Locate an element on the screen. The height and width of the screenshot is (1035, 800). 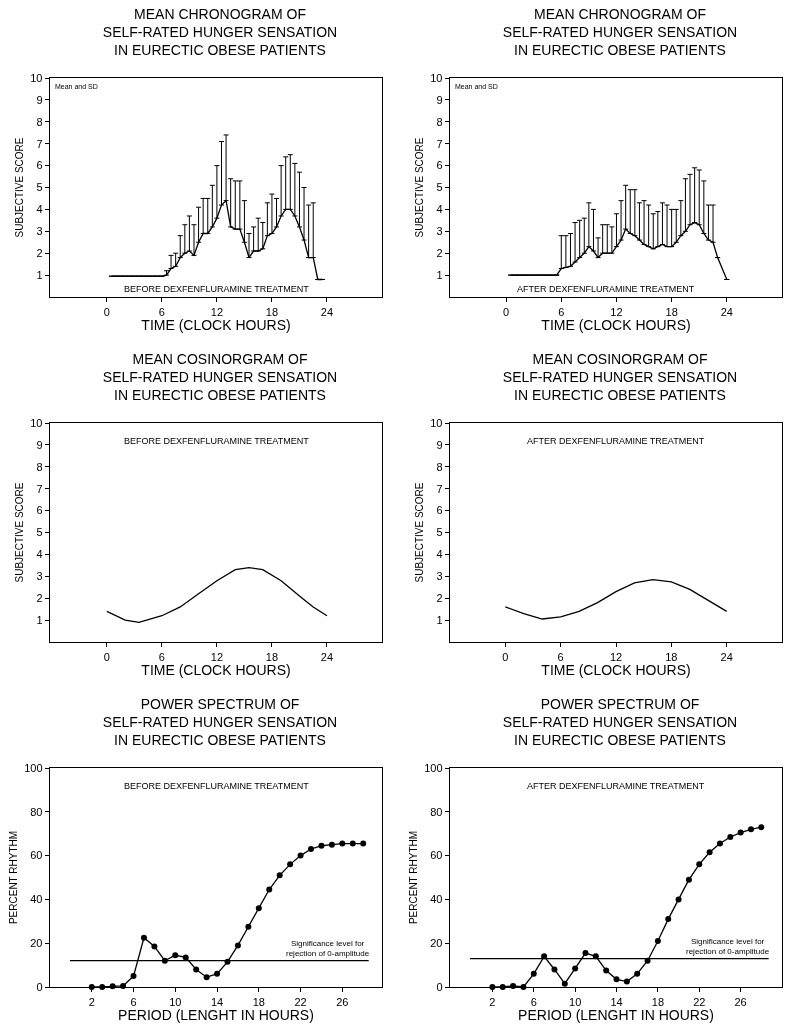
ref-line-label: Significance level for rejection of 0-amplitude is located at coordinates (728, 947).